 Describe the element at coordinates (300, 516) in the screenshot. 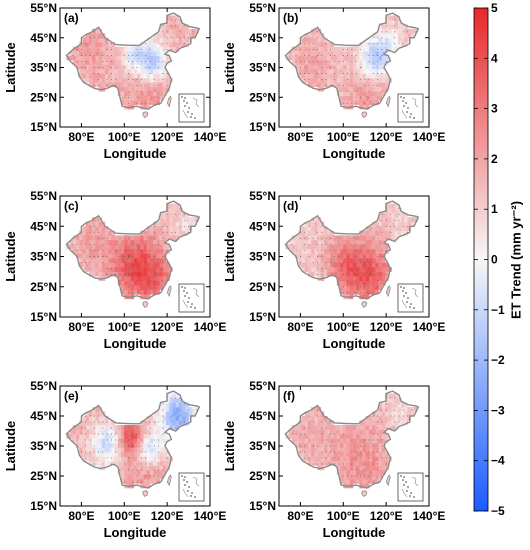

I see `x-tick-label: 80°E` at that location.